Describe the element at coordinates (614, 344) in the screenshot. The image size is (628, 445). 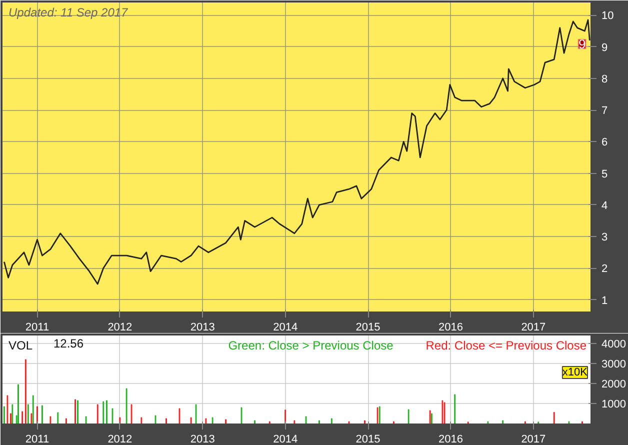
I see `y-tick-label: 4000` at that location.